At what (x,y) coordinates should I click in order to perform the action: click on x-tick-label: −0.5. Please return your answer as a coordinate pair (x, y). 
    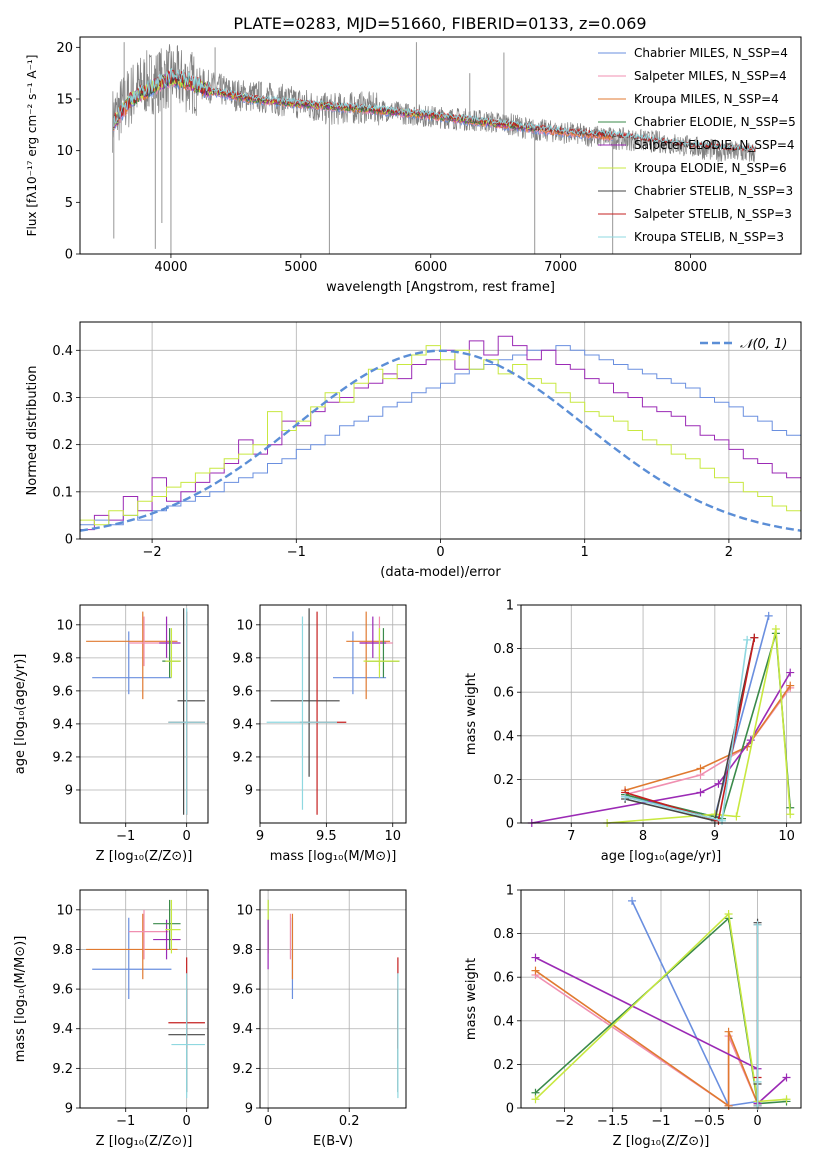
    Looking at the image, I should click on (709, 1121).